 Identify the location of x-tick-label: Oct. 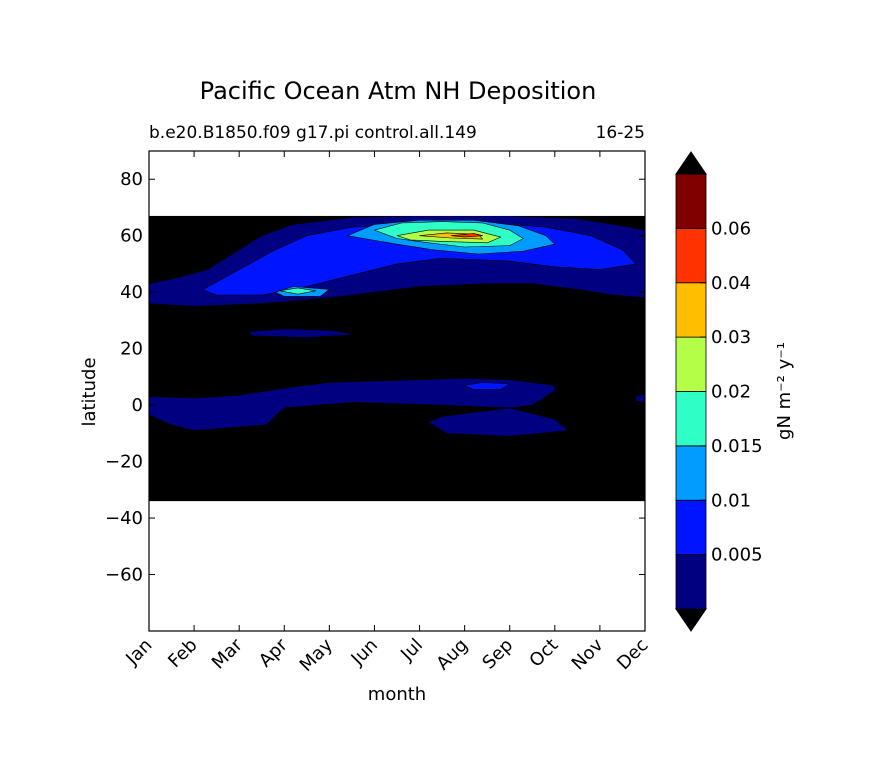
(543, 653).